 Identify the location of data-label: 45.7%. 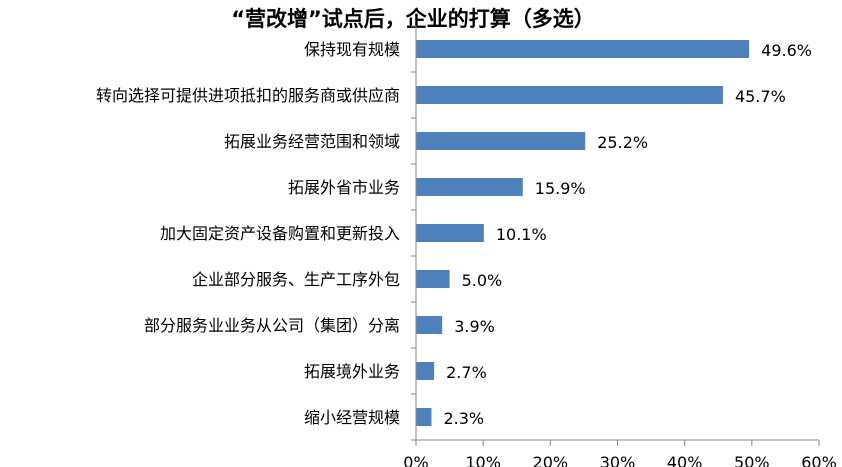
(760, 96).